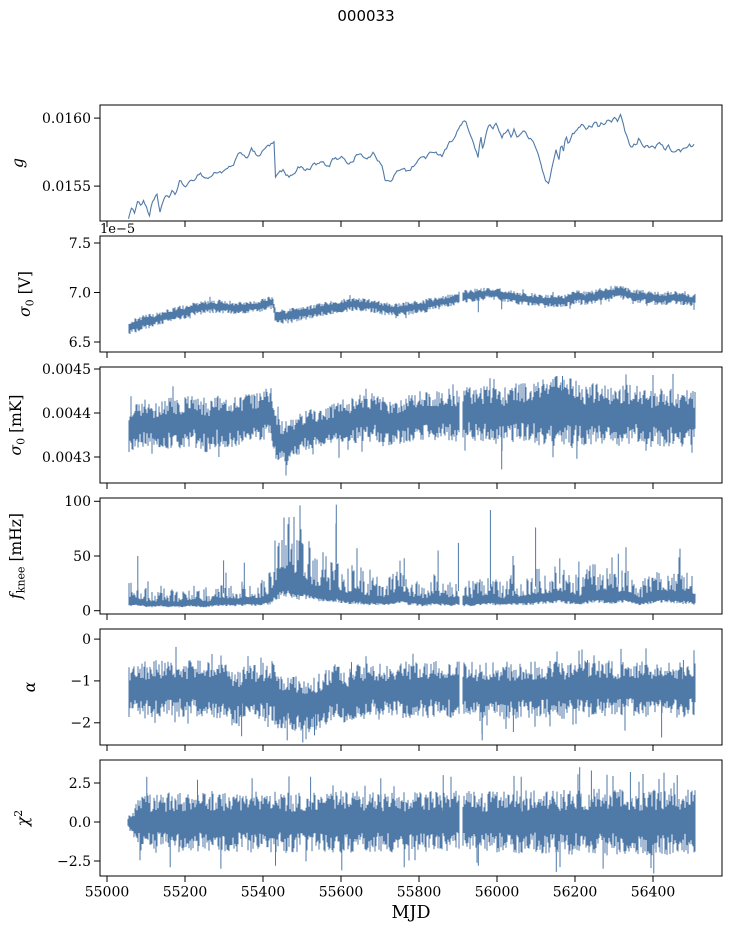 The height and width of the screenshot is (944, 732). I want to click on x-tick-label: 55400, so click(263, 893).